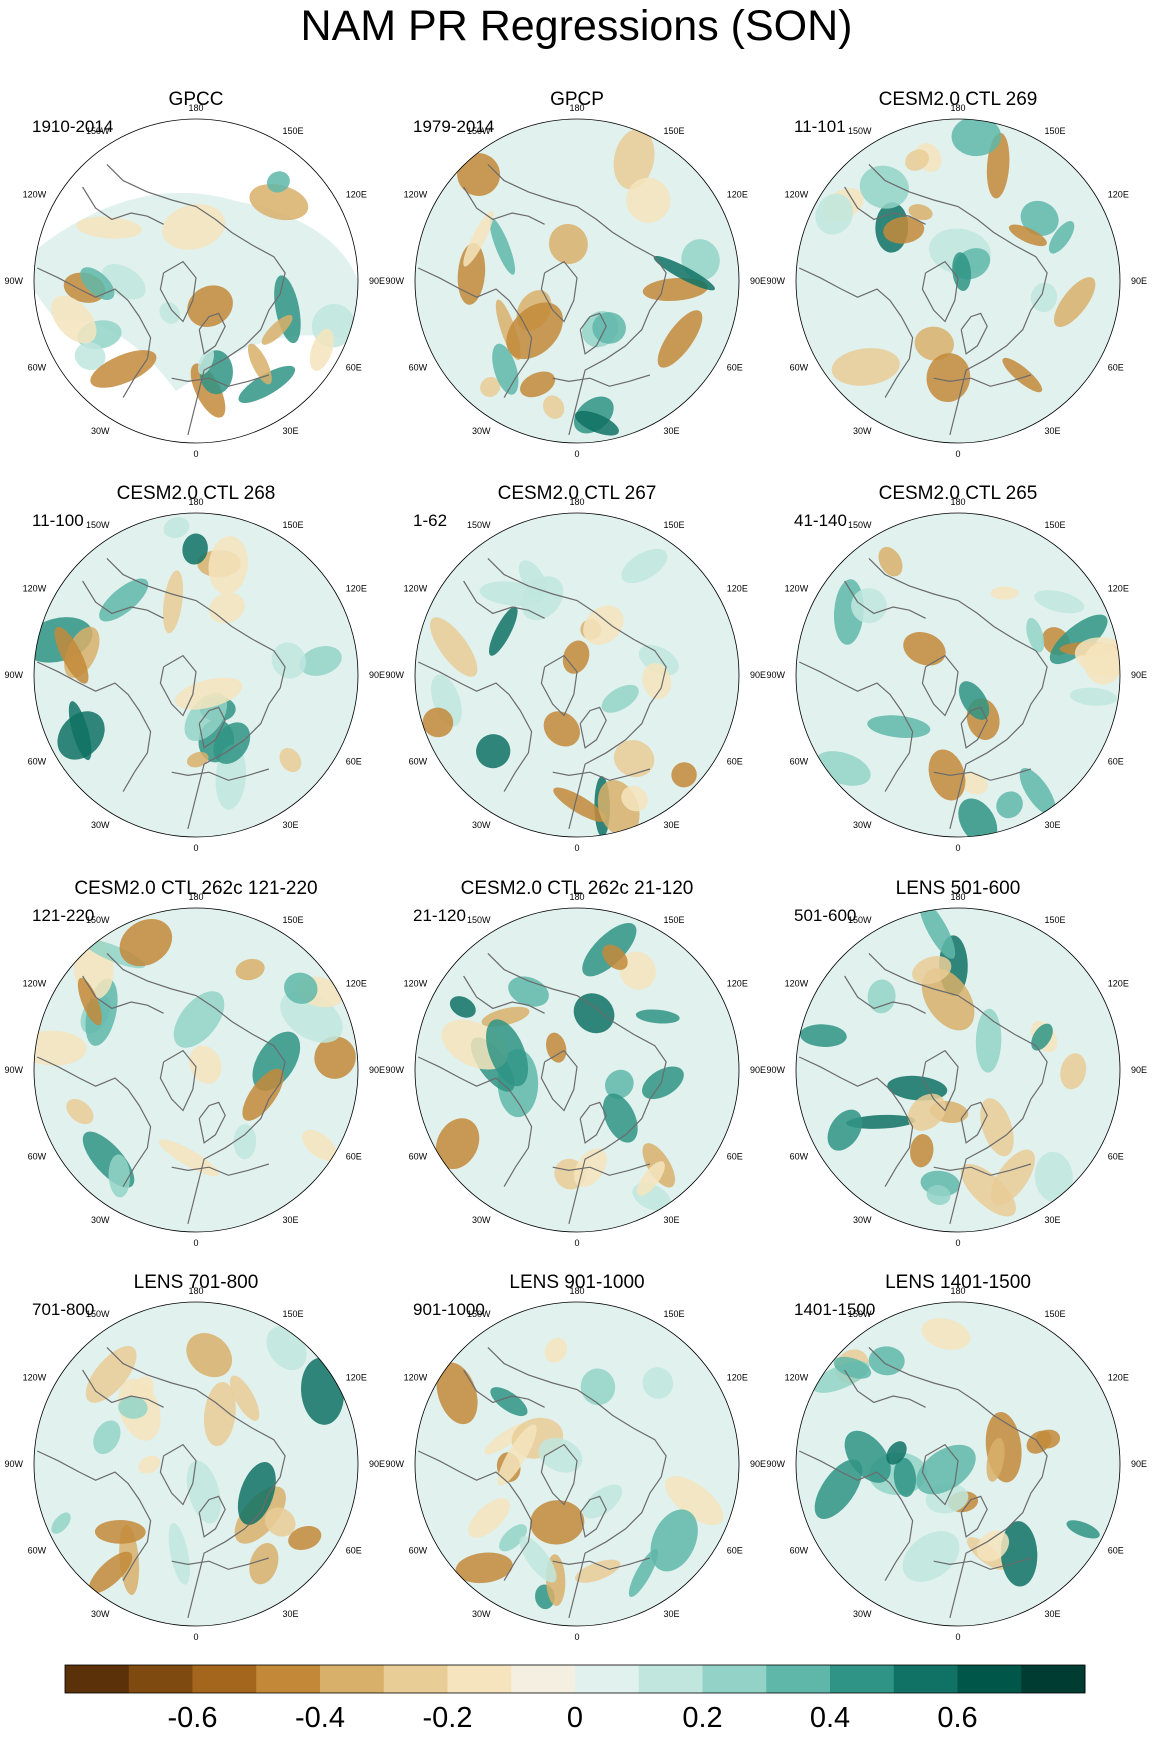  Describe the element at coordinates (735, 1551) in the screenshot. I see `longitude-tick-label: 60E` at that location.